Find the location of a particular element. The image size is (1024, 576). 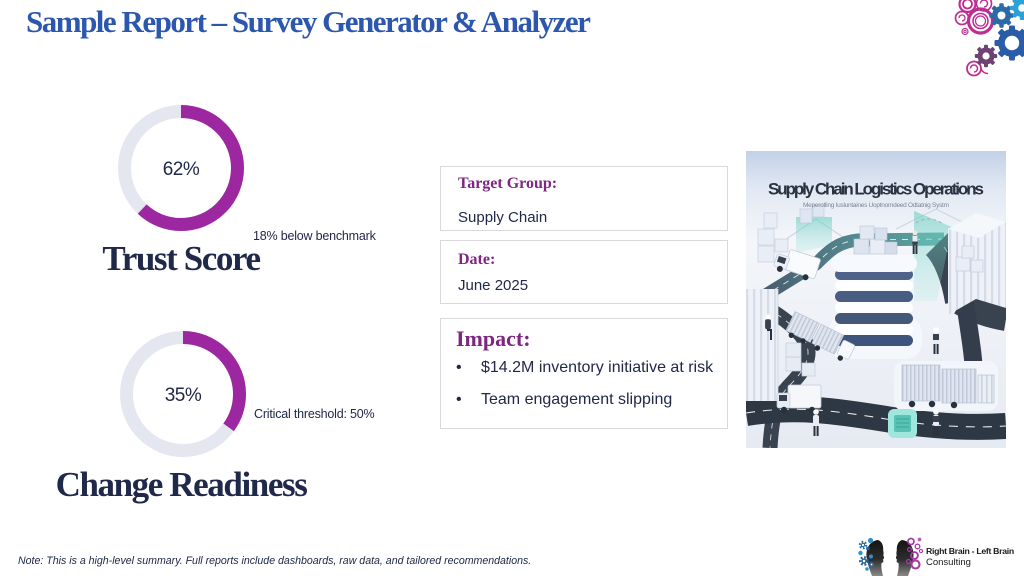

svg-text:Supply Chain Logistics Operati: Supply Chain Logistics Operations is located at coordinates (876, 189).